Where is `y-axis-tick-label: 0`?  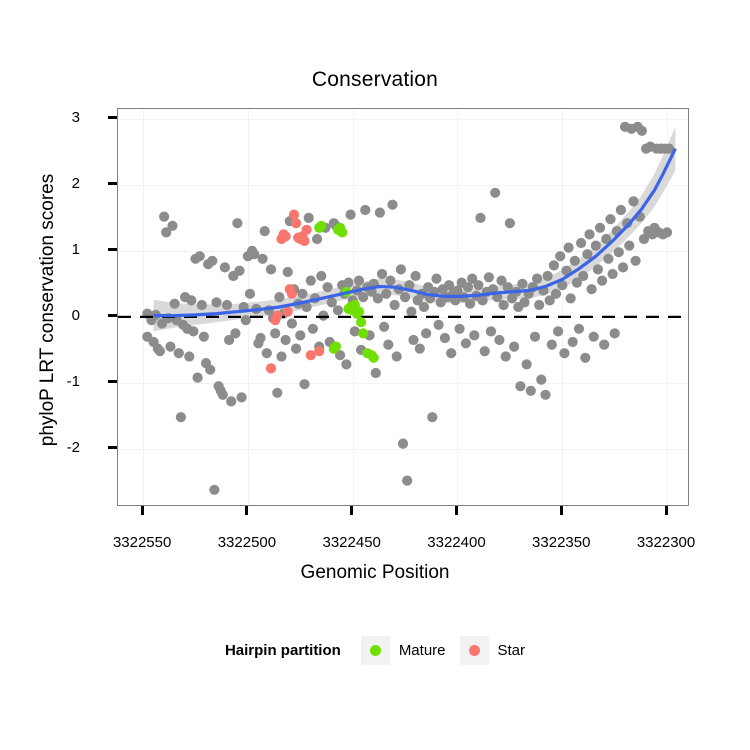
y-axis-tick-label: 0 is located at coordinates (75, 315).